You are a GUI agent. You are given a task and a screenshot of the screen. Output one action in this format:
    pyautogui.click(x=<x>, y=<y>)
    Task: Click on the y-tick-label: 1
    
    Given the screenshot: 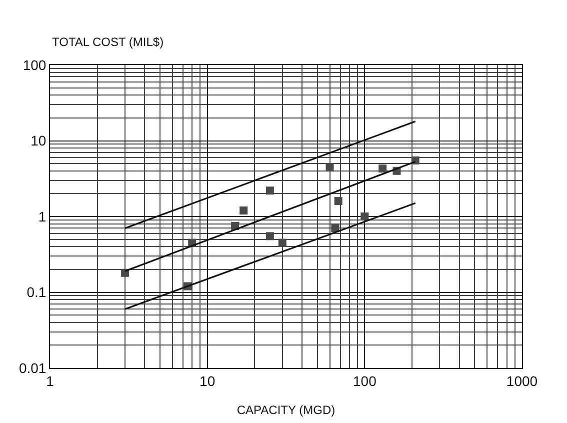 What is the action you would take?
    pyautogui.click(x=42, y=216)
    